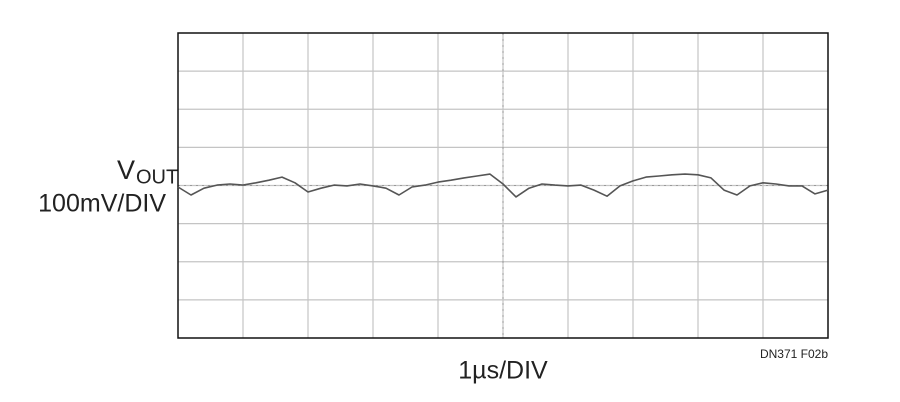 This screenshot has height=402, width=900. Describe the element at coordinates (126, 170) in the screenshot. I see `y-label-symbol: V` at that location.